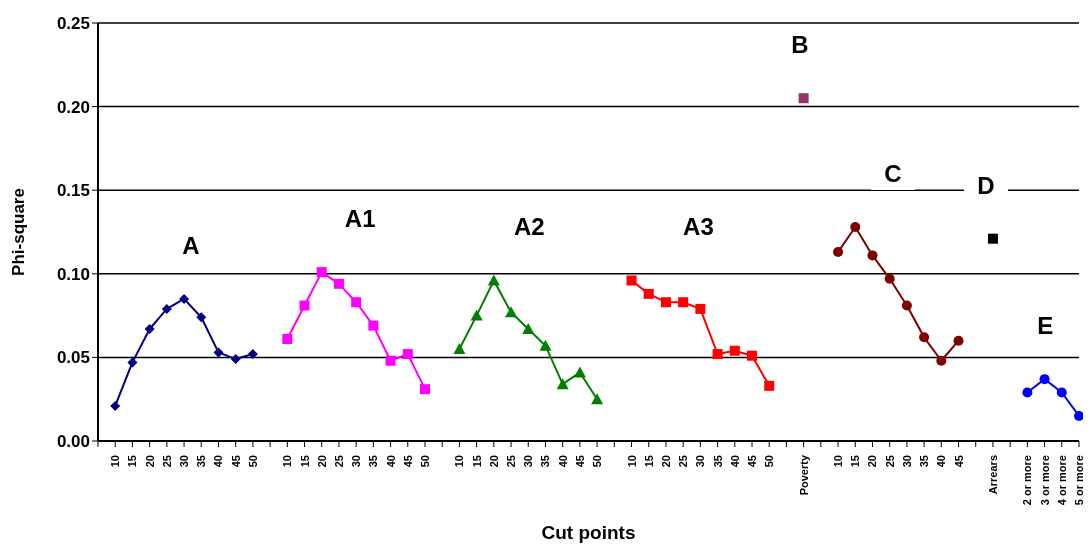 This screenshot has width=1091, height=552. What do you see at coordinates (1061, 480) in the screenshot?
I see `x-tick-label: 4 or more` at bounding box center [1061, 480].